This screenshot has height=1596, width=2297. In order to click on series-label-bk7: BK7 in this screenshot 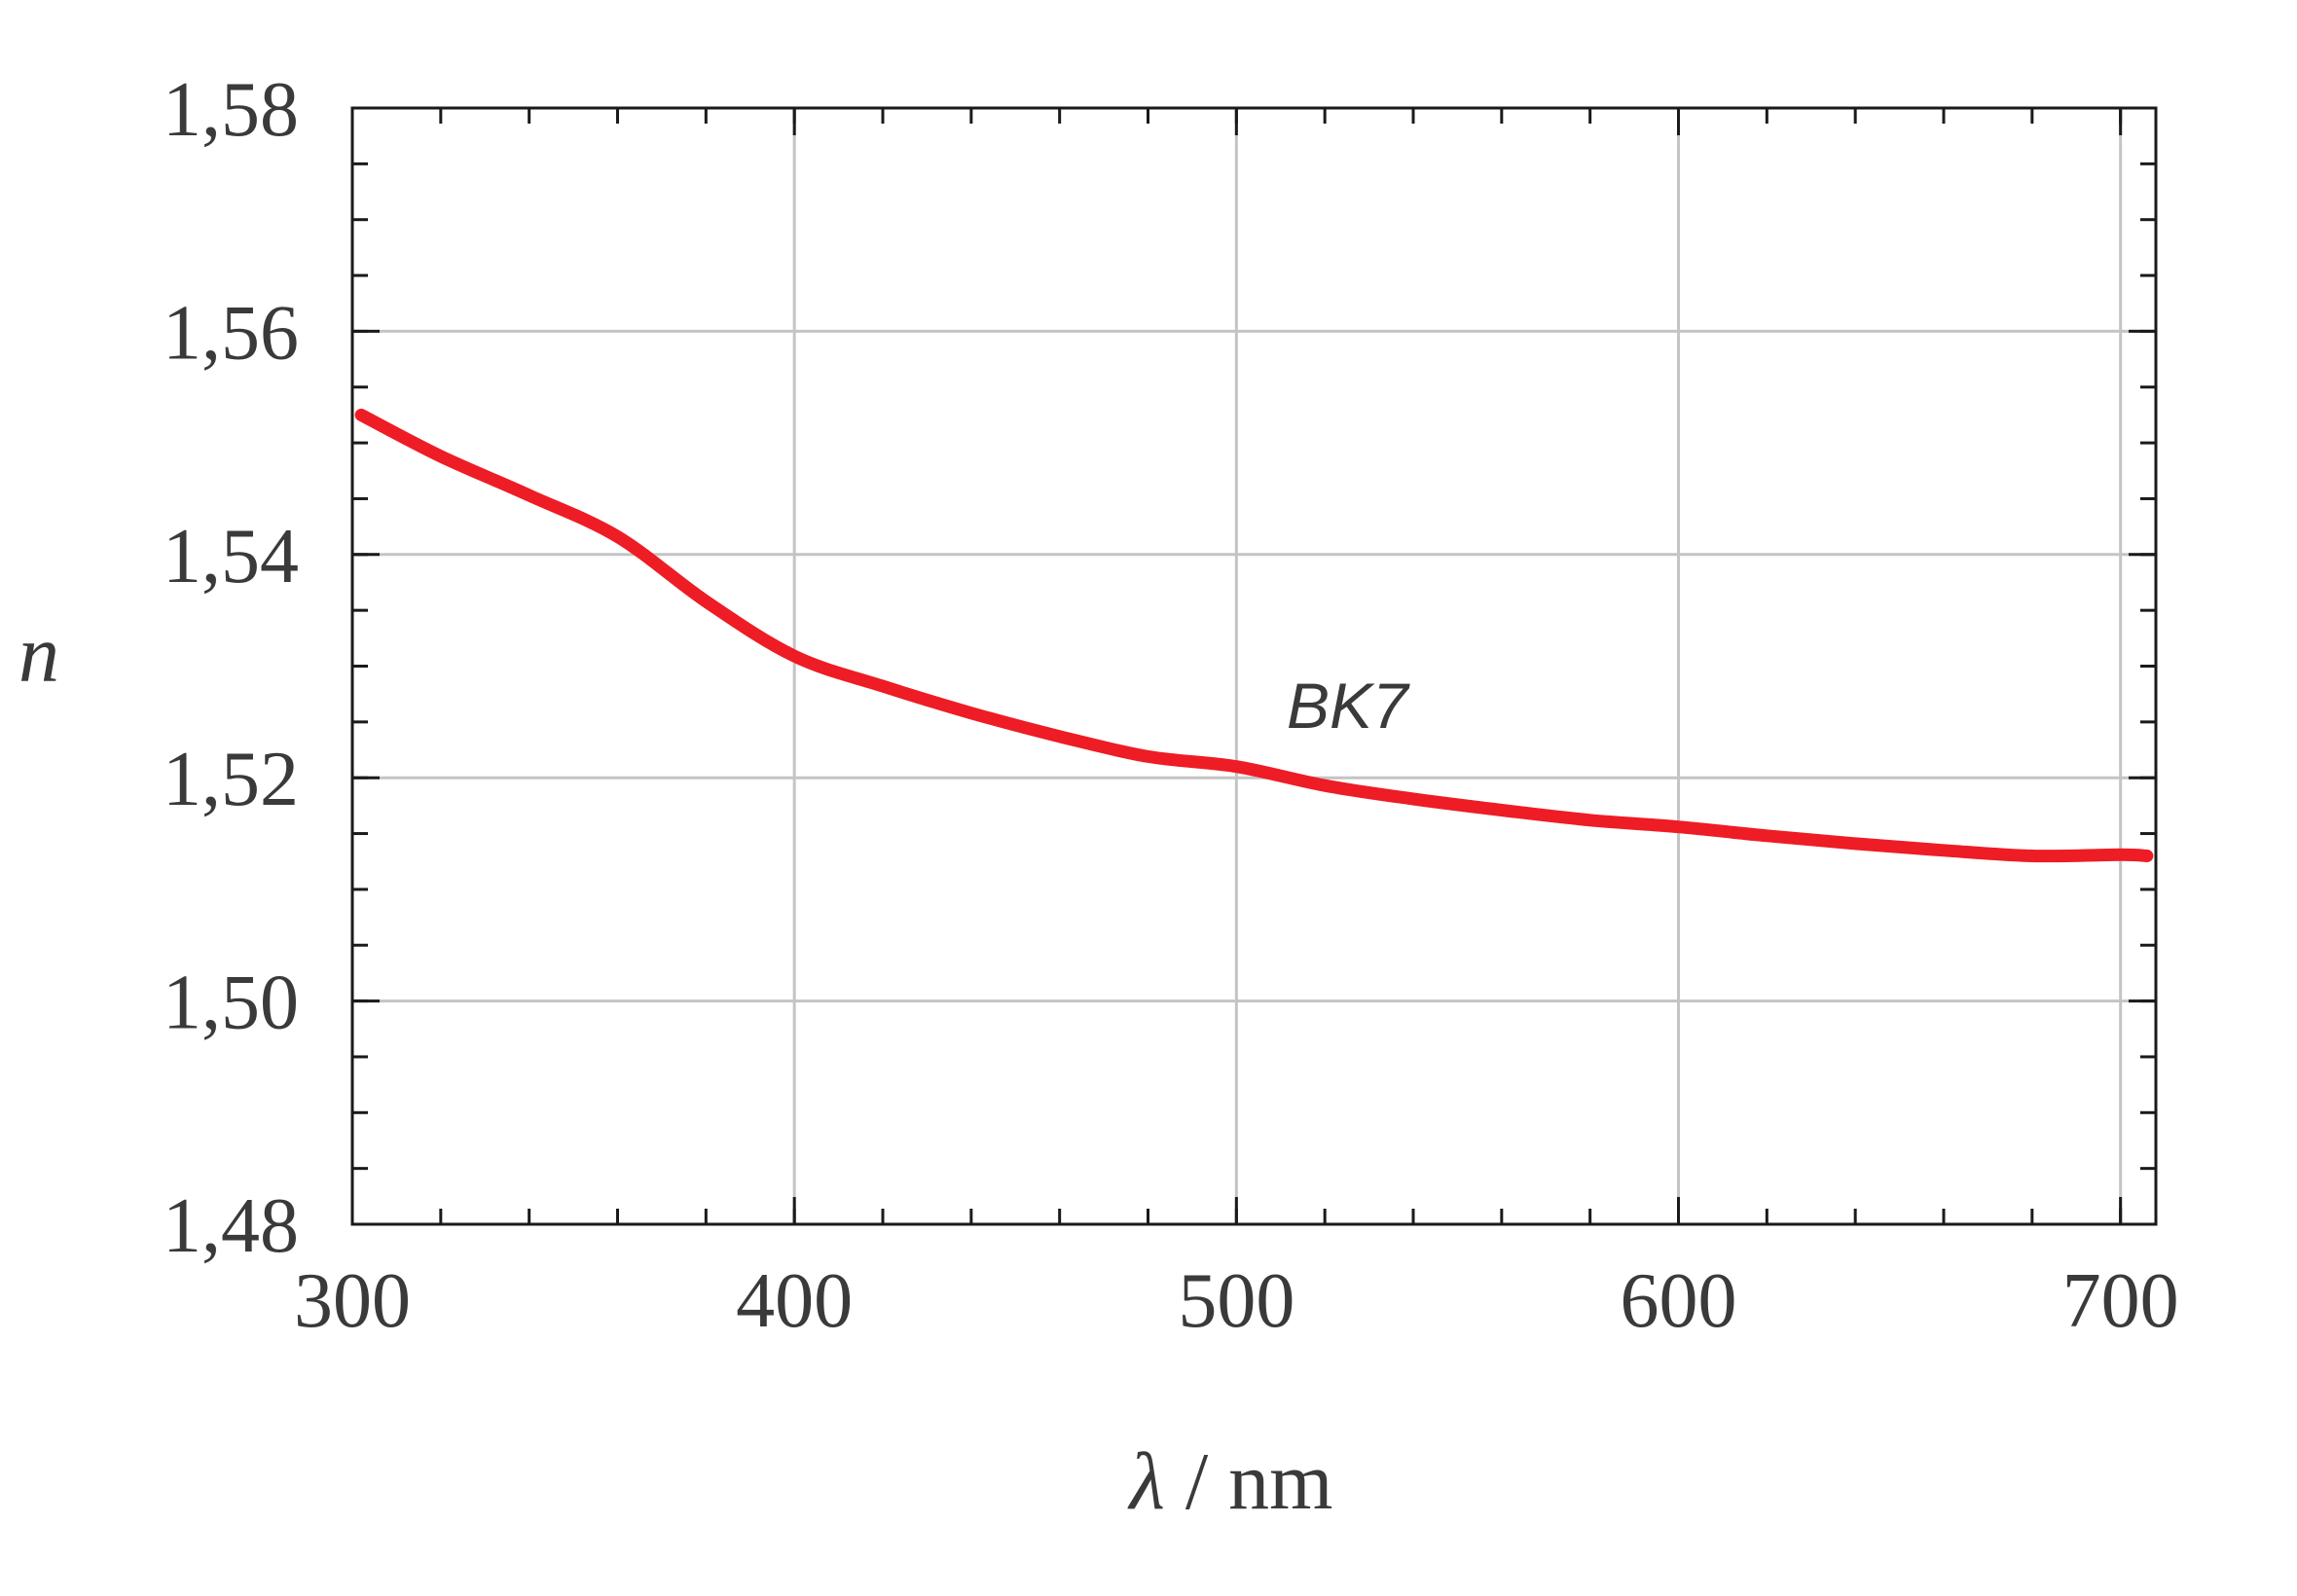, I will do `click(1348, 706)`.